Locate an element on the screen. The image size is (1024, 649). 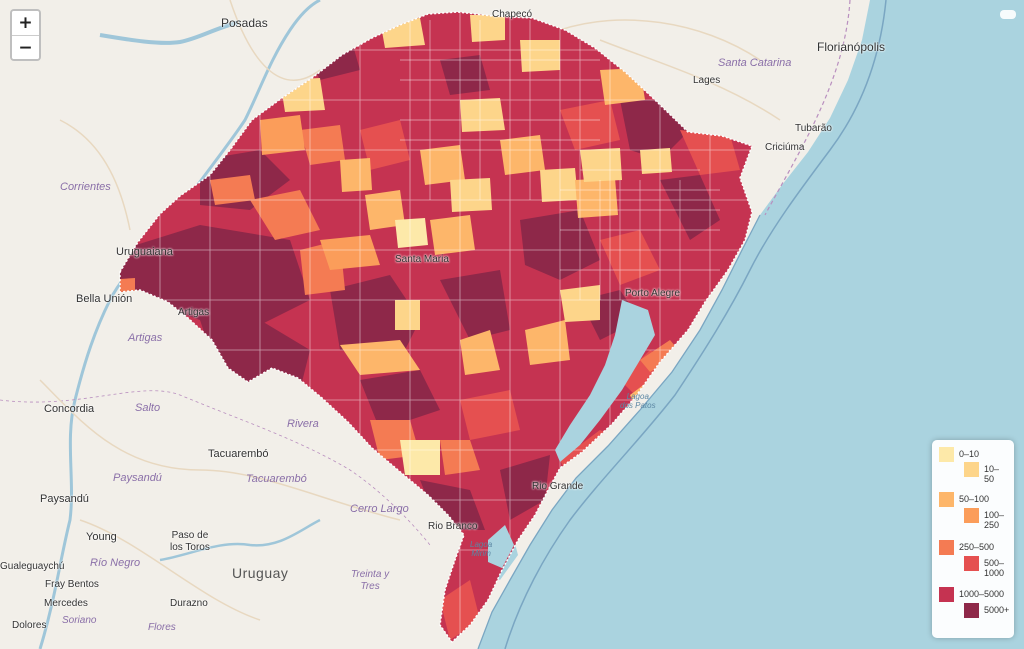
attribution-chip is located at coordinates (1008, 14).